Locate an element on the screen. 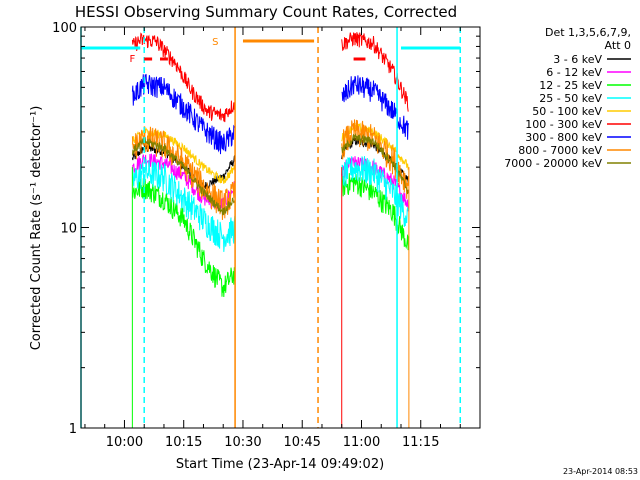 Image resolution: width=640 pixels, height=480 pixels. y-tick-label: 100 is located at coordinates (64, 28).